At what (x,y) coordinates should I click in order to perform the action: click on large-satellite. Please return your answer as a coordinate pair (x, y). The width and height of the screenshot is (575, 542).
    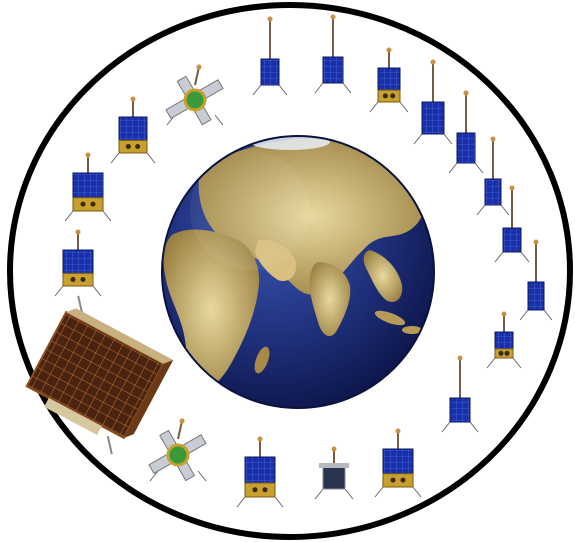
    Looking at the image, I should click on (99, 375).